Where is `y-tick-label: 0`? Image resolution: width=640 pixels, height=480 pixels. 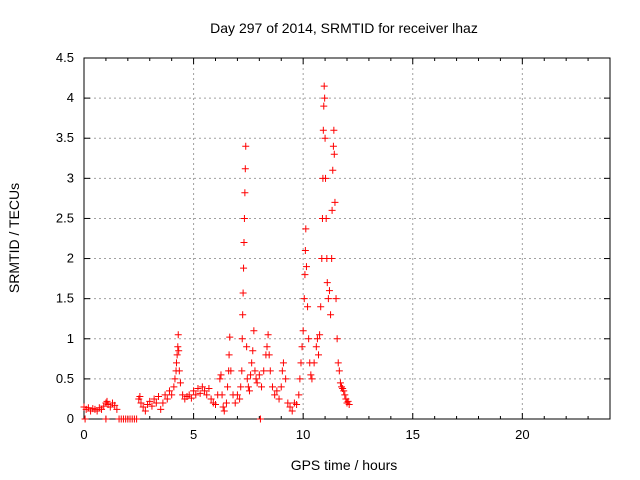
y-tick-label: 0 is located at coordinates (70, 418).